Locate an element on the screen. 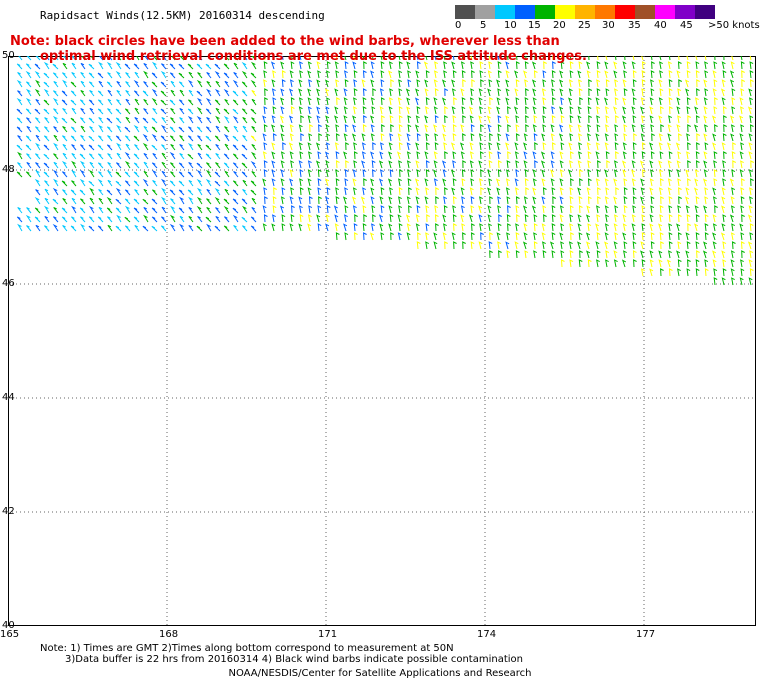 The width and height of the screenshot is (760, 688). legend-swatch is located at coordinates (485, 12).